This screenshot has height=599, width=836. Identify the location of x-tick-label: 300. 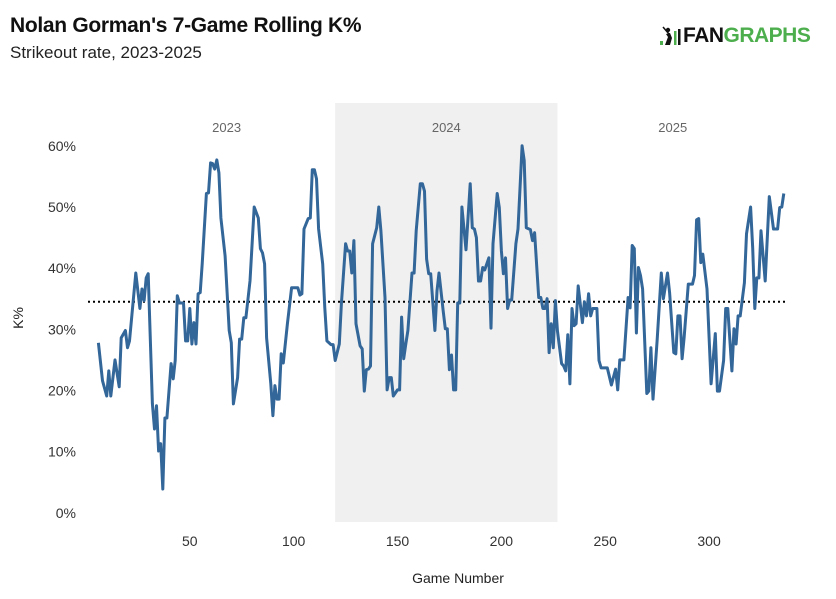
(709, 541).